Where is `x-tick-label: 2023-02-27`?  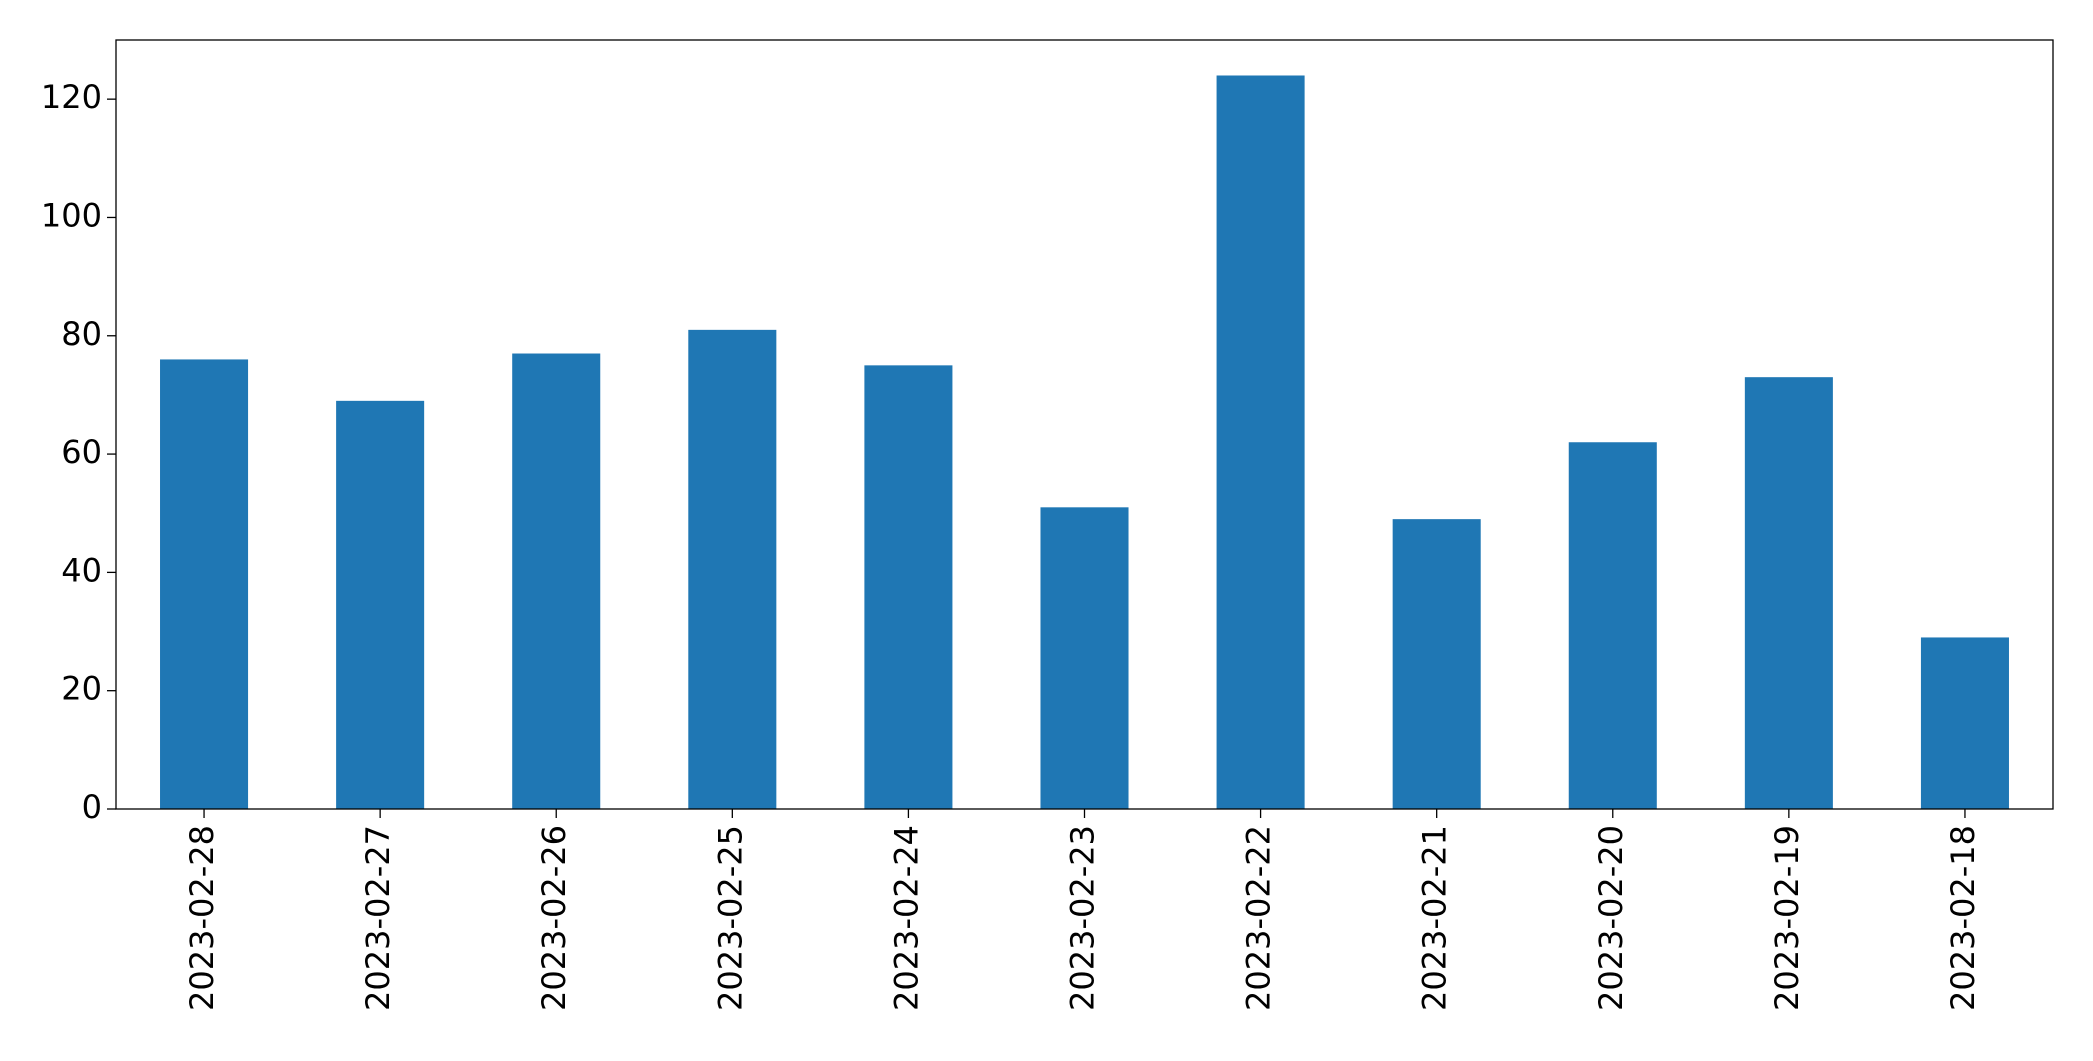 x-tick-label: 2023-02-27 is located at coordinates (378, 918).